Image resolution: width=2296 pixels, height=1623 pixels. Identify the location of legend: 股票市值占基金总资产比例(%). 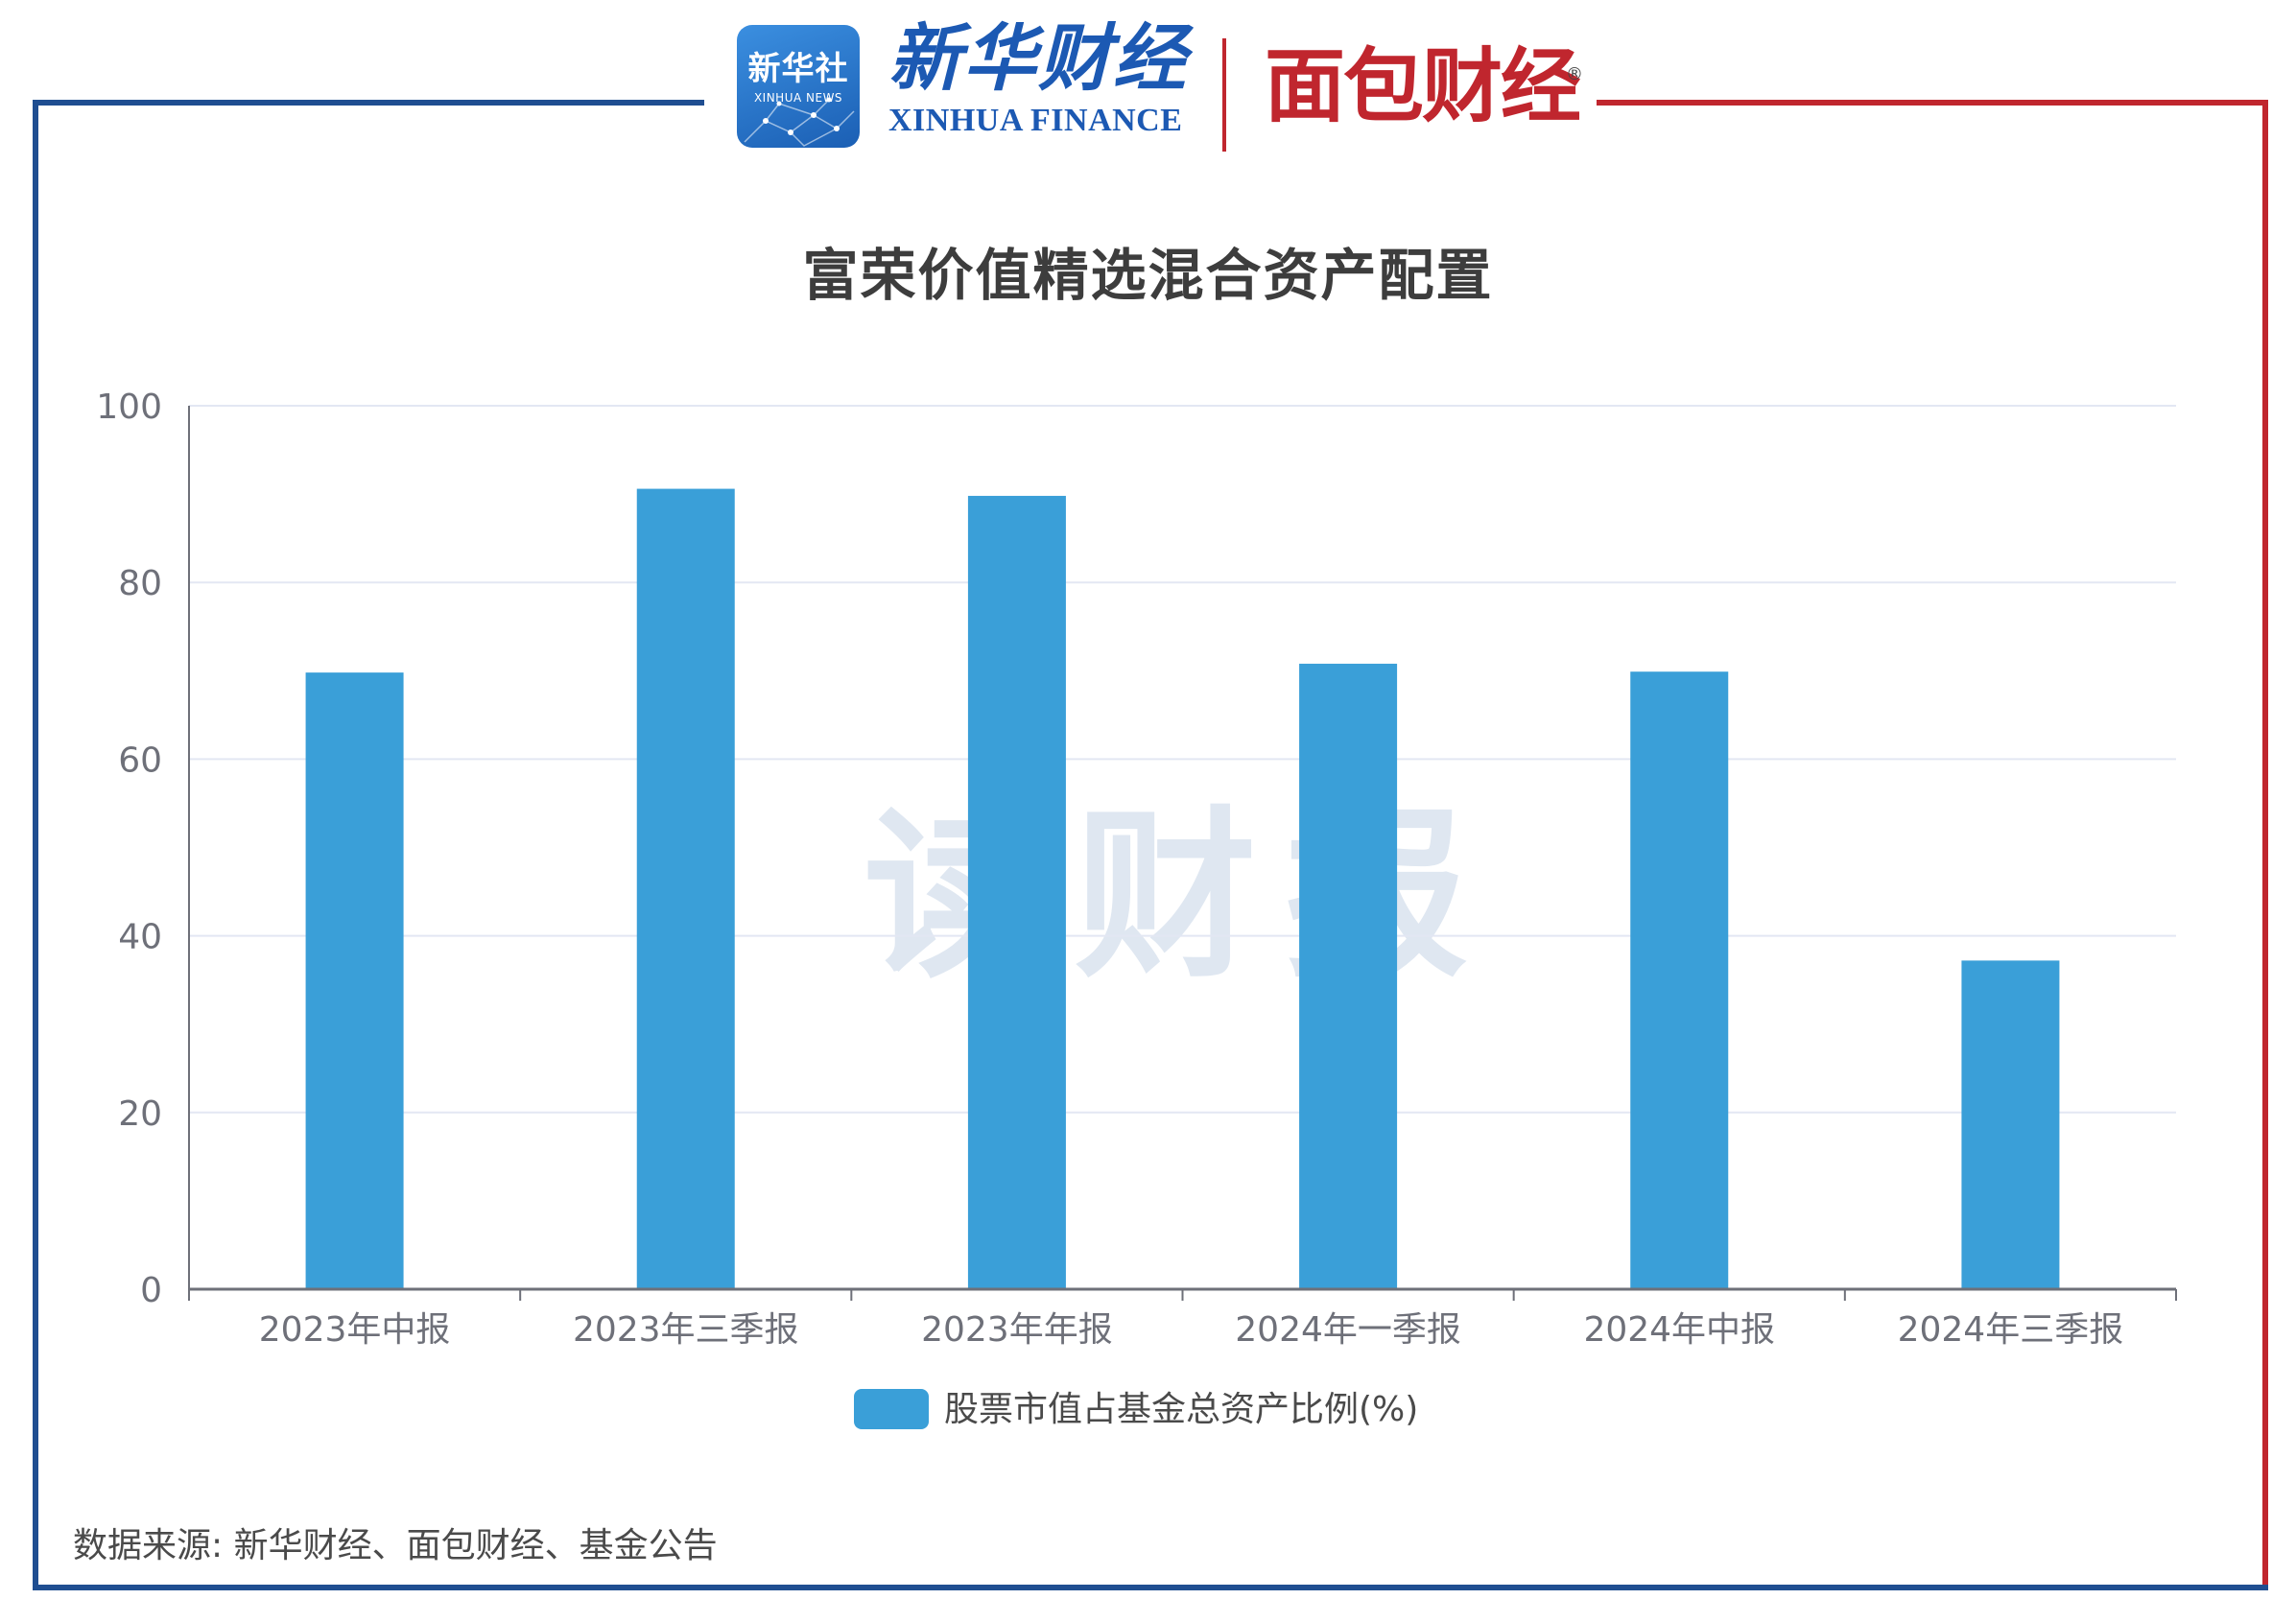
(1136, 1409).